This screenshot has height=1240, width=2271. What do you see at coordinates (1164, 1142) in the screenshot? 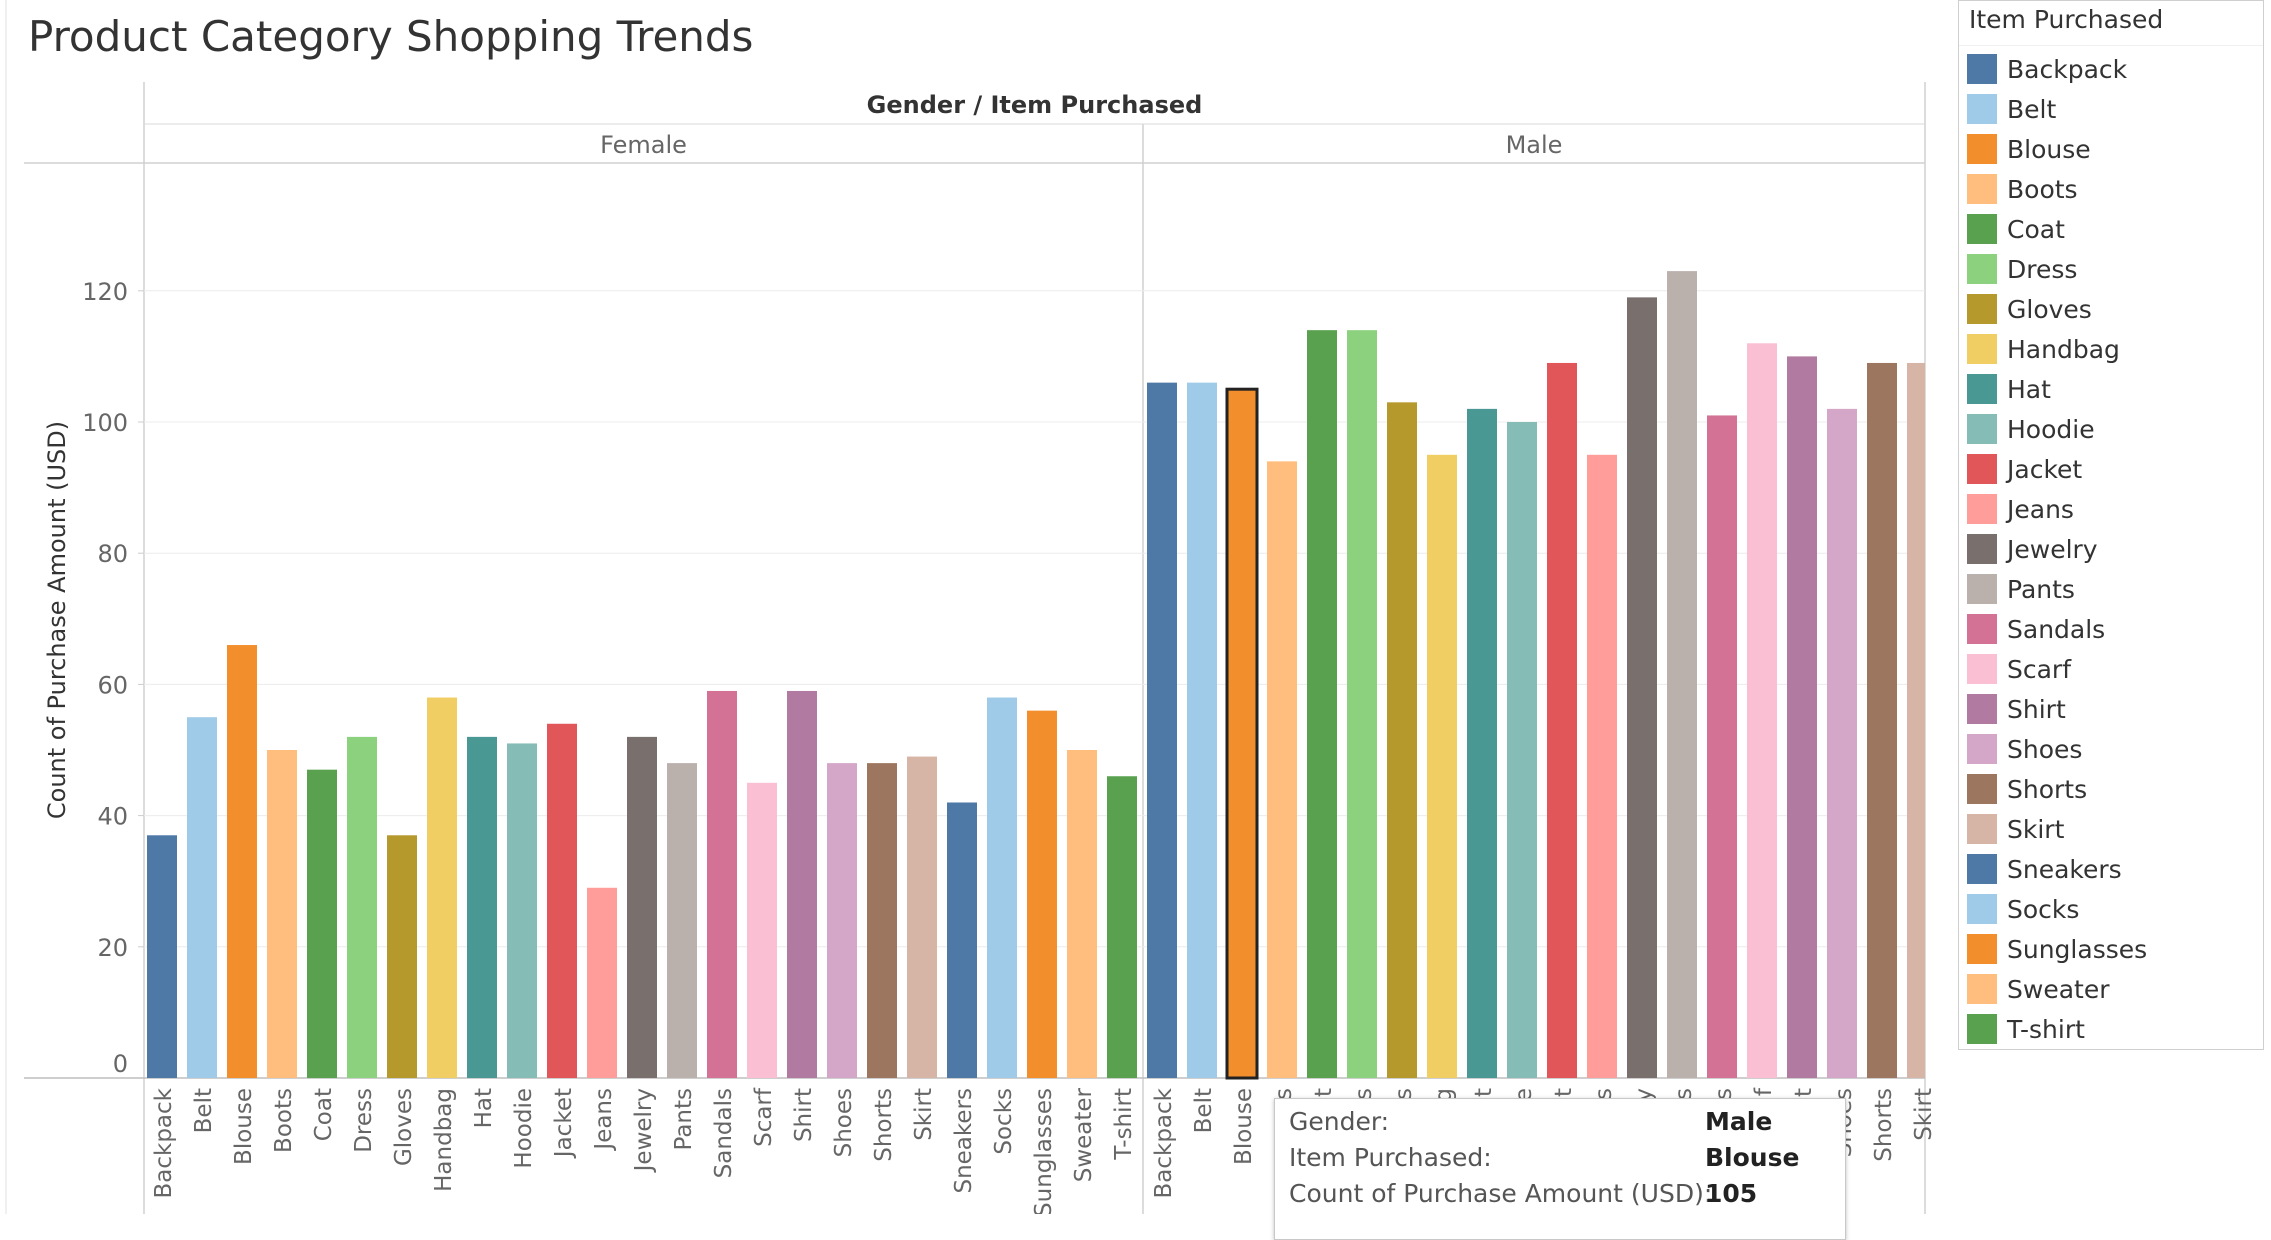
I see `x-tick-label: Backpack` at bounding box center [1164, 1142].